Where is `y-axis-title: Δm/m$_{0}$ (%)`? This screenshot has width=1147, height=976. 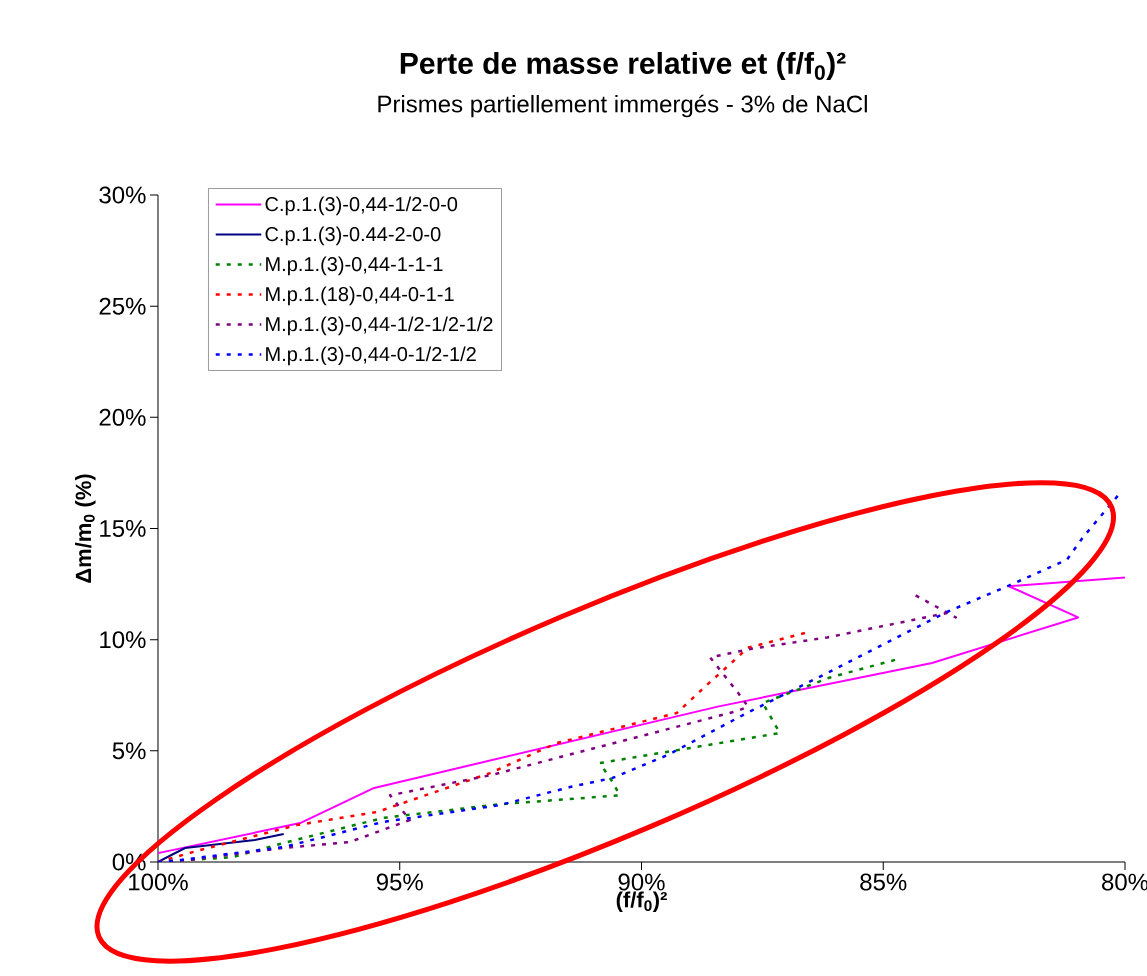
y-axis-title: Δm/m$_{0}$ (%) is located at coordinates (85, 528).